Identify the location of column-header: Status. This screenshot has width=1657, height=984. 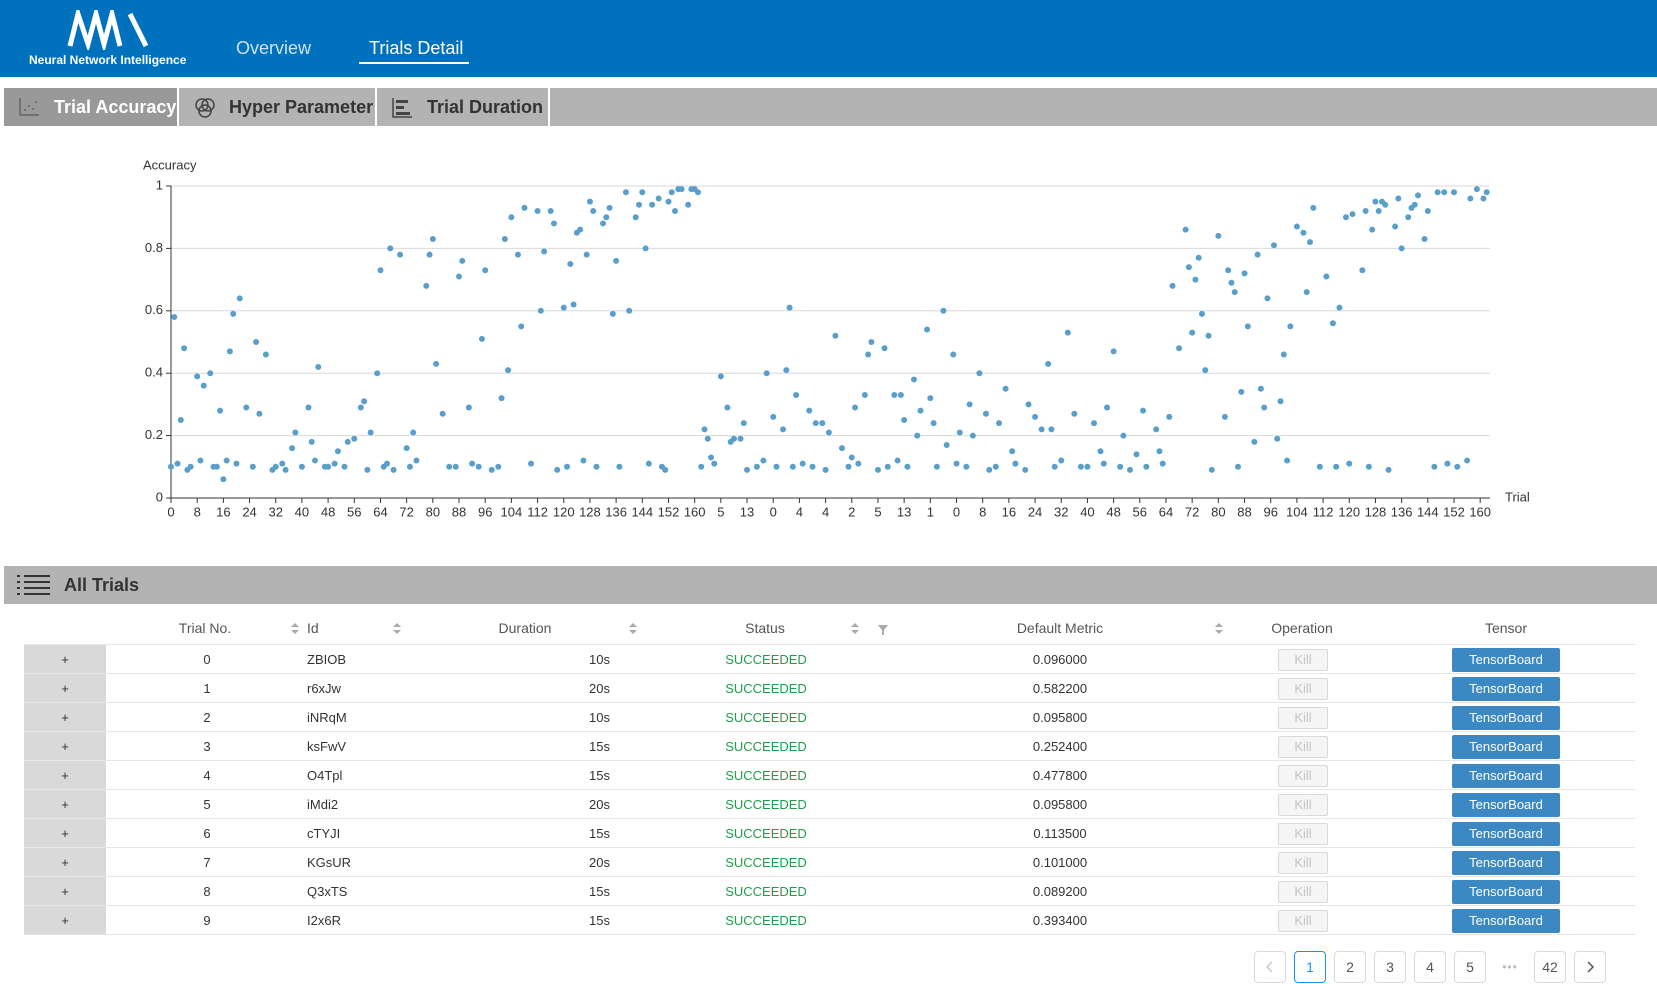
(765, 628).